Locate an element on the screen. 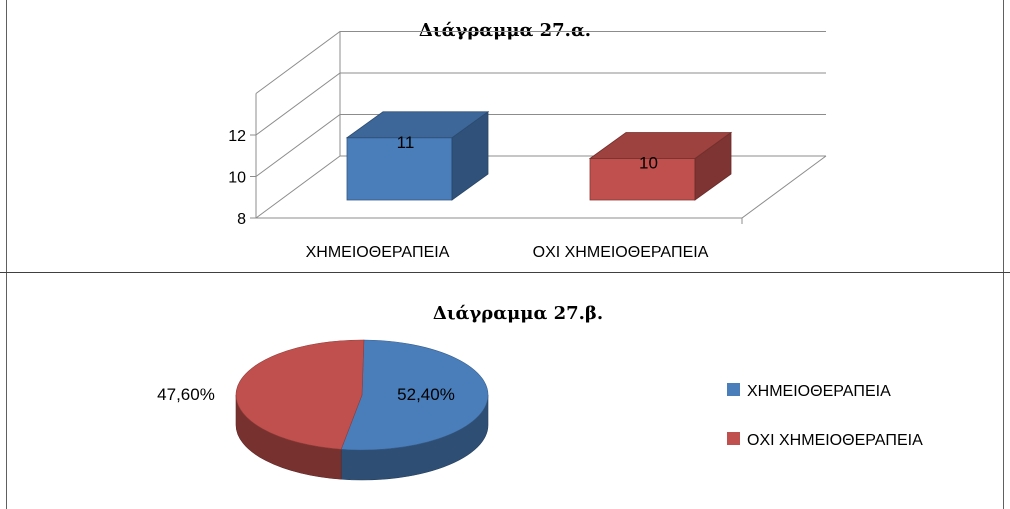 The image size is (1010, 509). pie-chart-data-labels: 52,40% 47,60% is located at coordinates (306, 394).